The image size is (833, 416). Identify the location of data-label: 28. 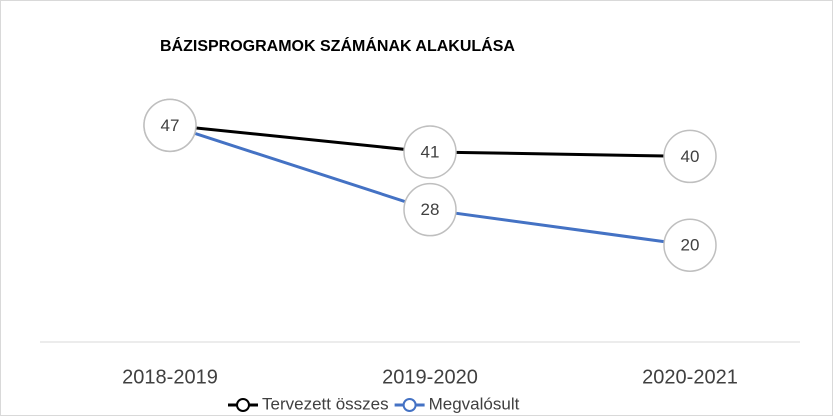
(430, 209).